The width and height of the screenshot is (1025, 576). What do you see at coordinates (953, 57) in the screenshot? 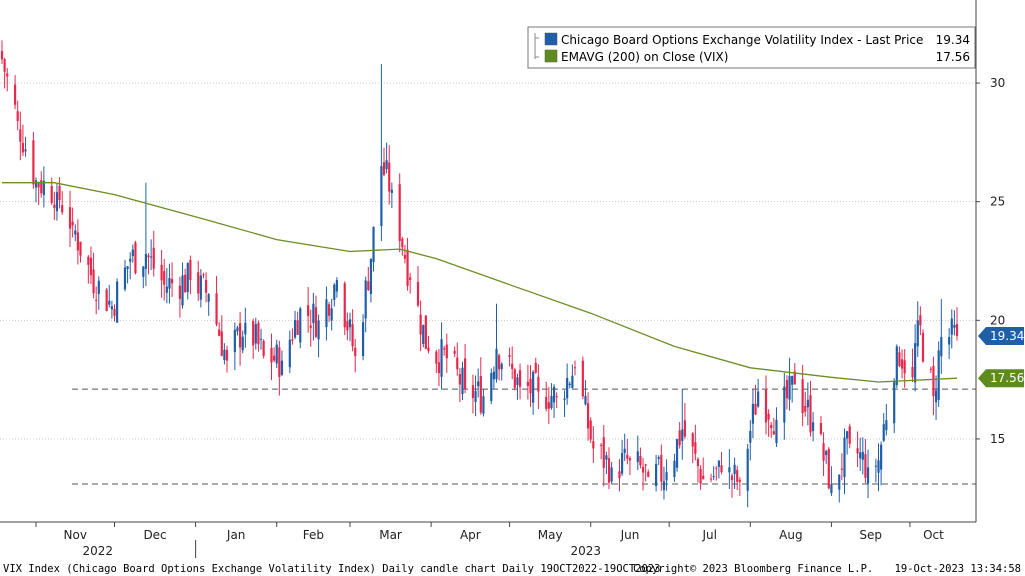
I see `legend-value-ema: 17.56` at bounding box center [953, 57].